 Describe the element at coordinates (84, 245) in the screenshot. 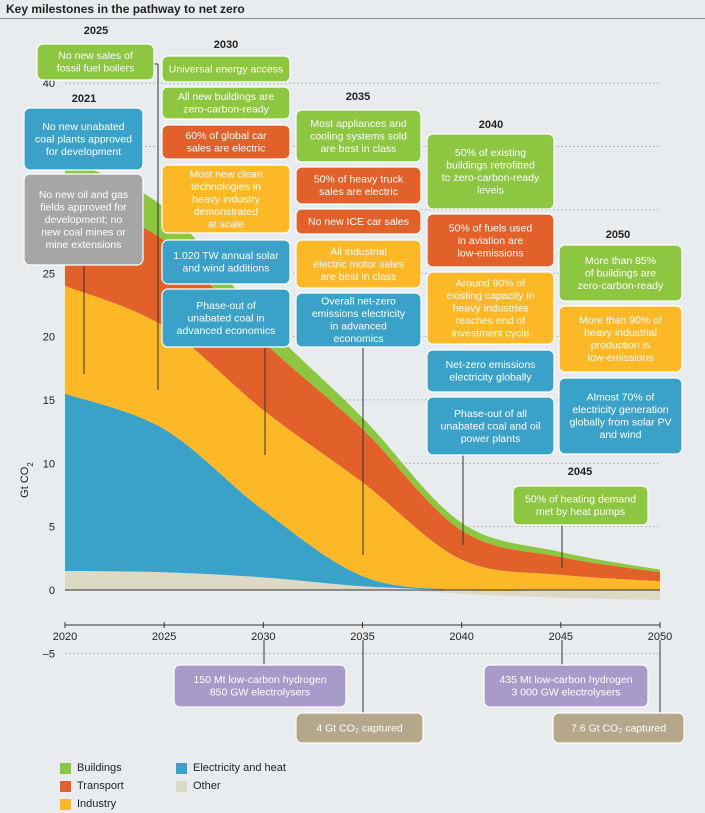

I see `milestone-text-m2021-2-4: mine extensions` at that location.